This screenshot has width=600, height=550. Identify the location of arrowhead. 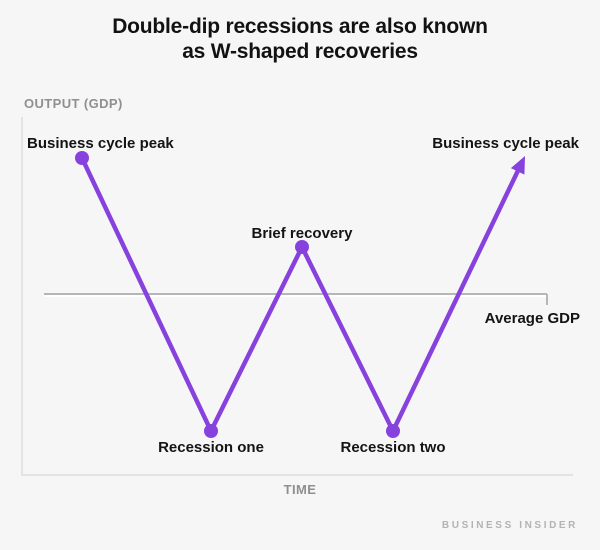
(517, 165).